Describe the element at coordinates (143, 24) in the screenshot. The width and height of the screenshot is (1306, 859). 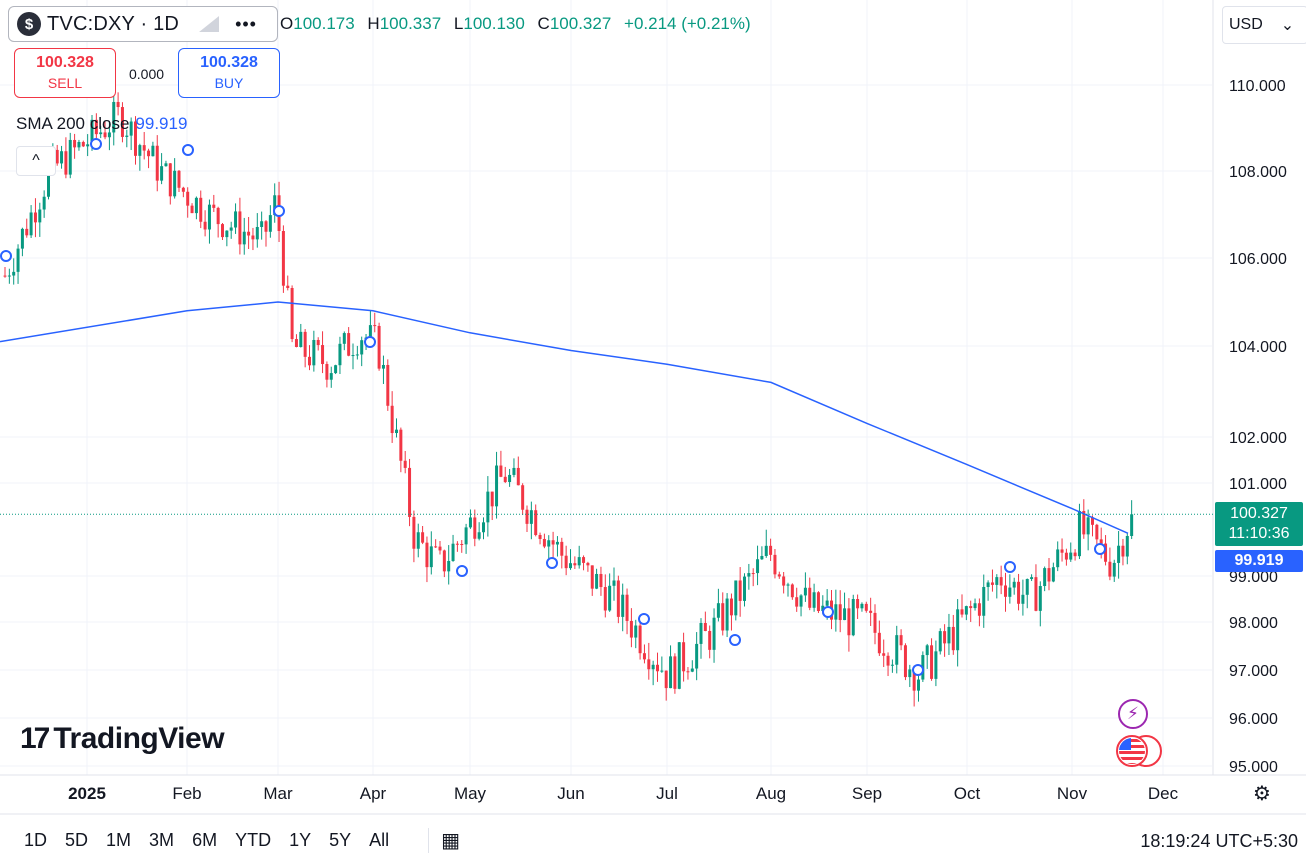
I see `symbol-search: $ TVC:DXY · 1D •••` at that location.